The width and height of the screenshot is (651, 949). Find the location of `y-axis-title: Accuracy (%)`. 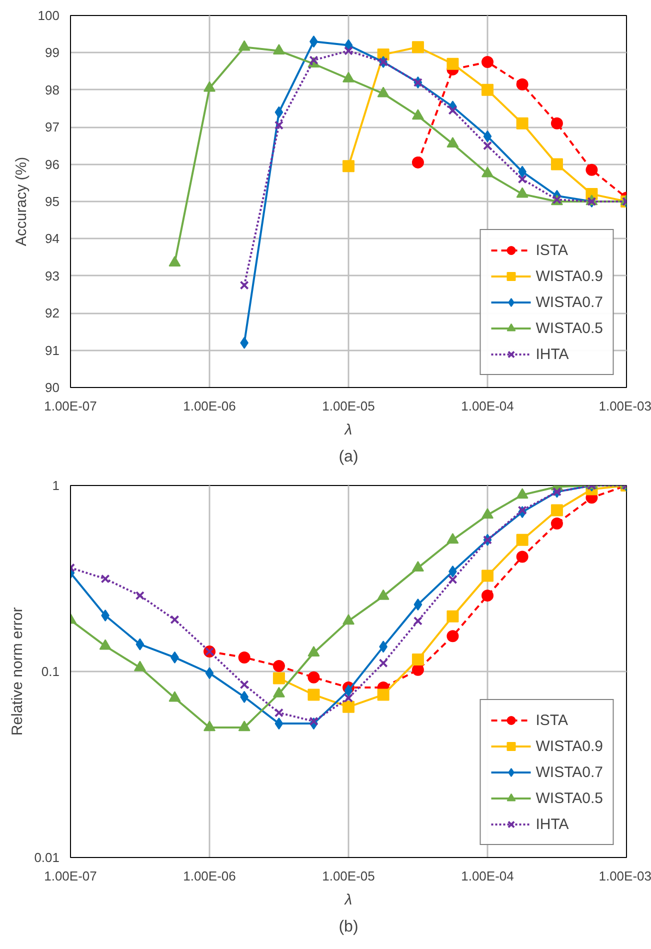

y-axis-title: Accuracy (%) is located at coordinates (21, 201).